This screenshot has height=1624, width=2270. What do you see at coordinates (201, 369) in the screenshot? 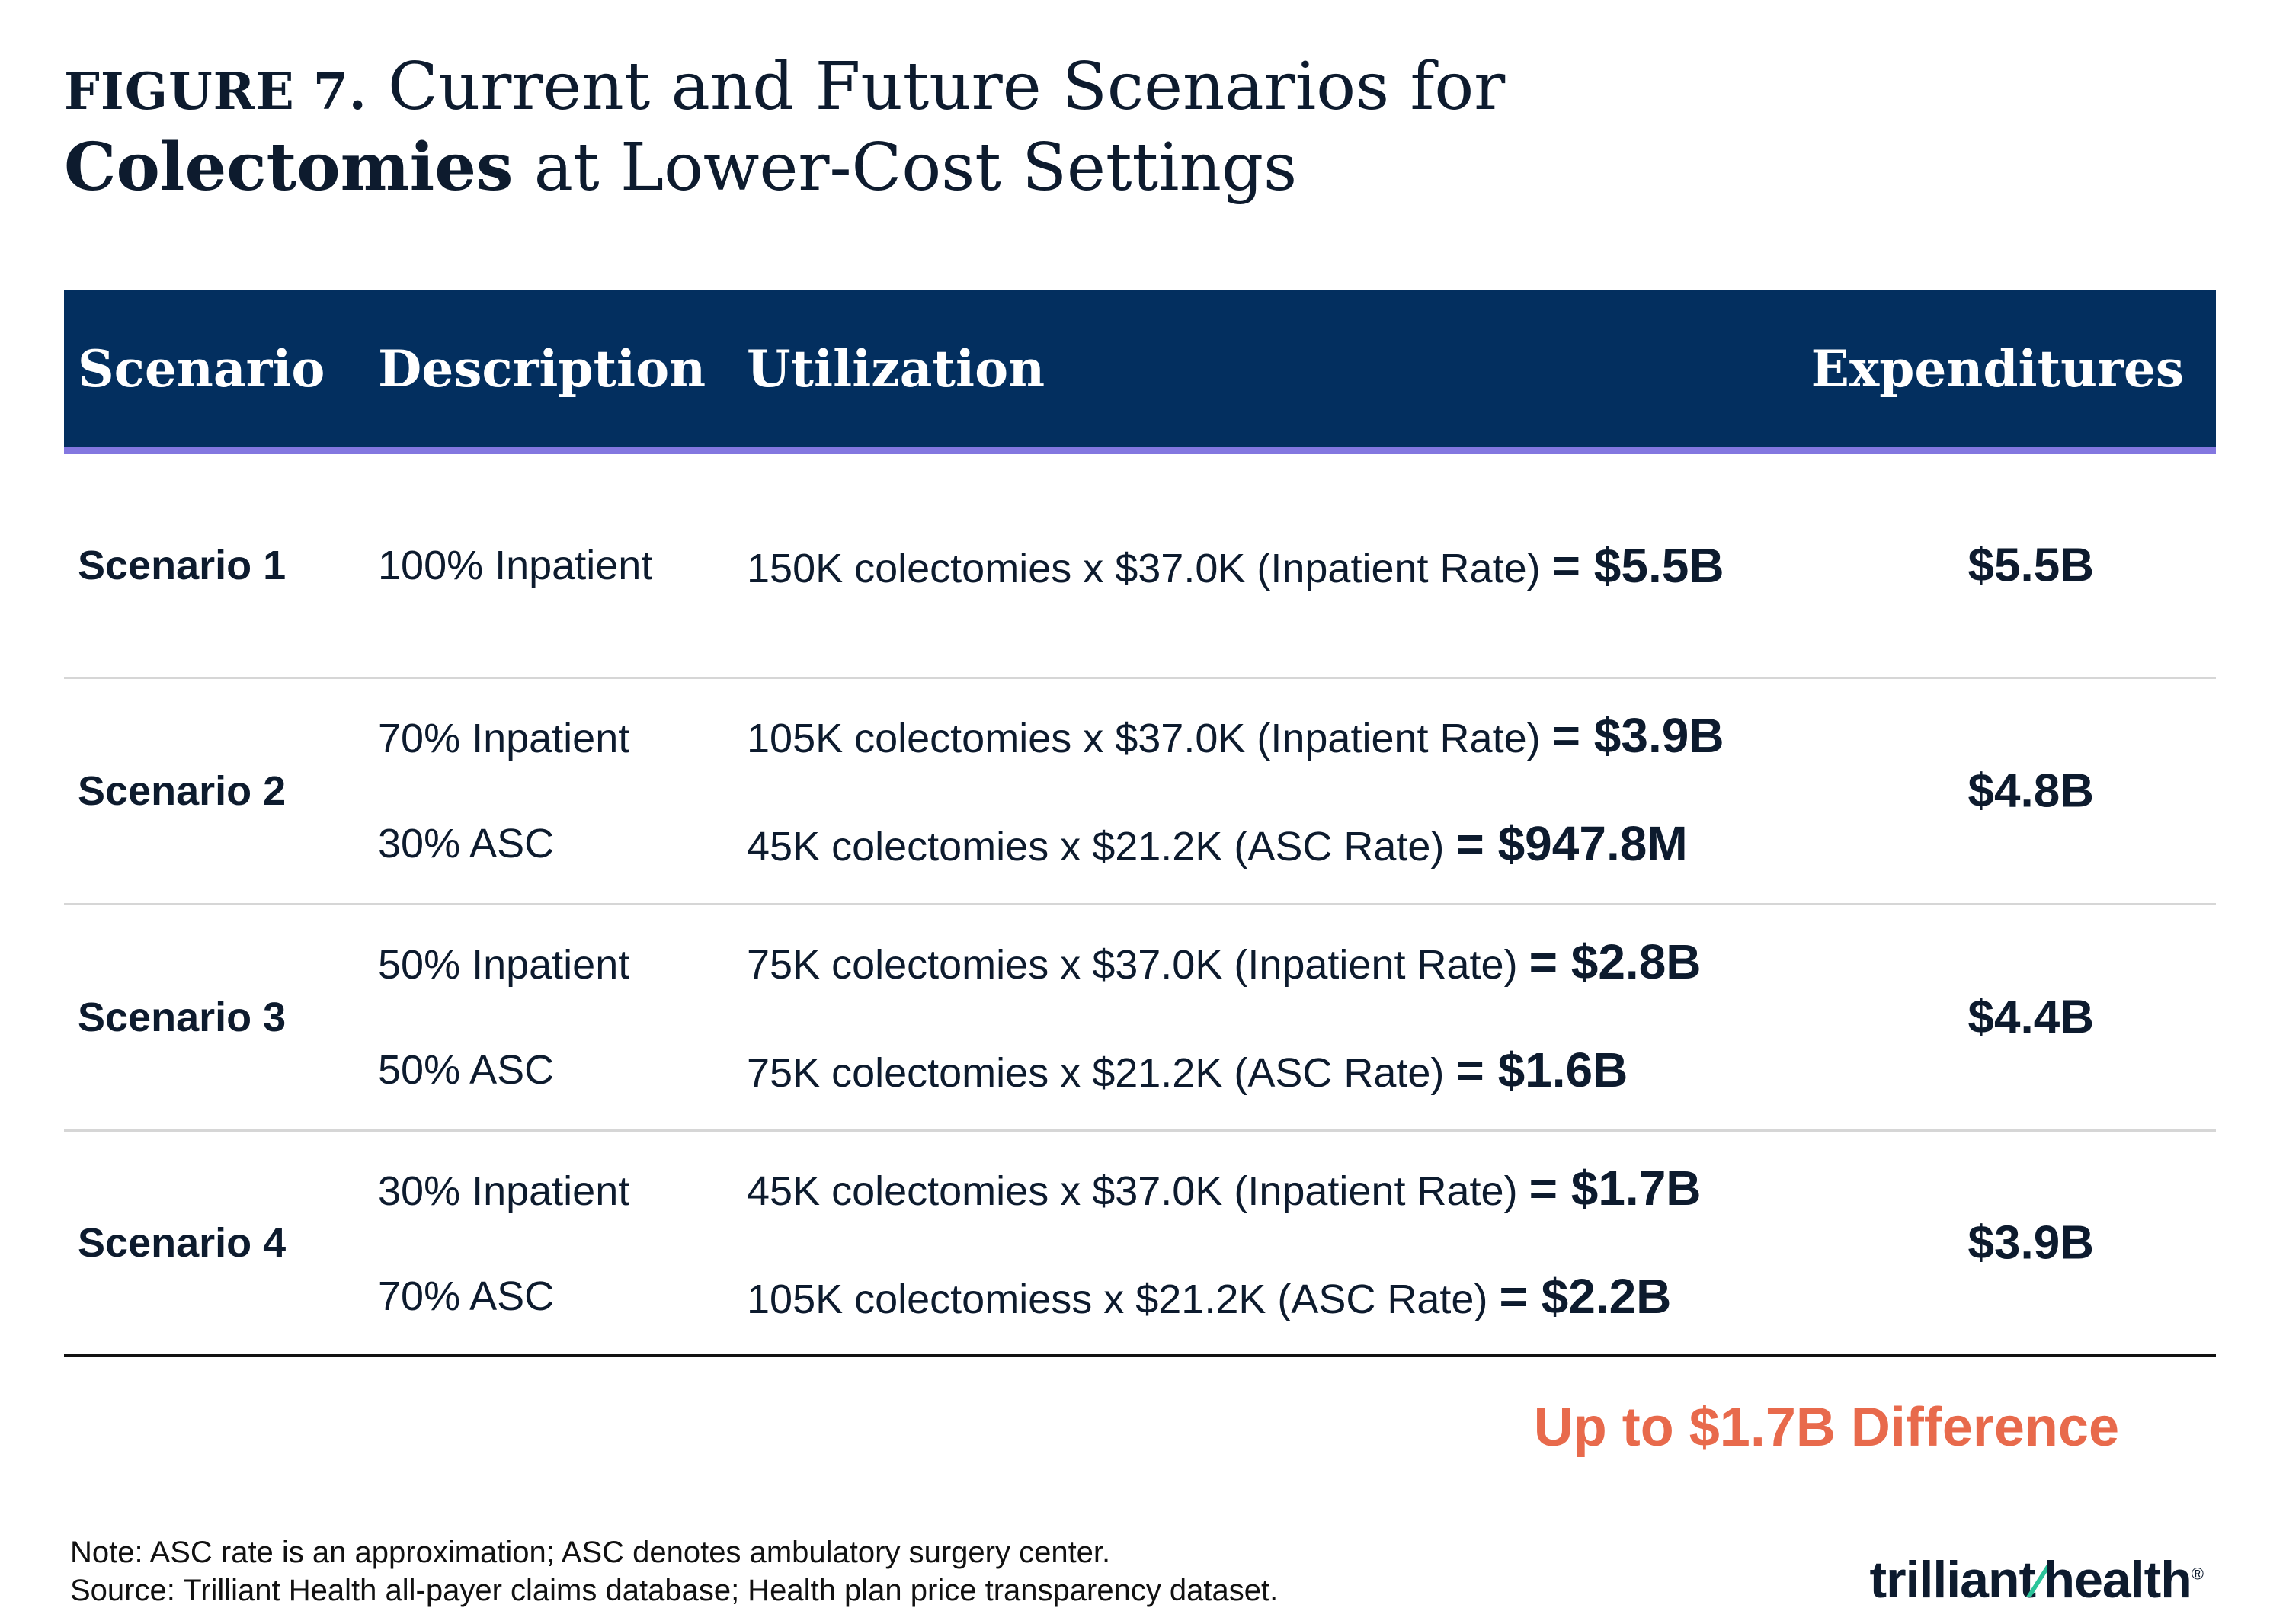
I see `header-scenario: Scenario` at bounding box center [201, 369].